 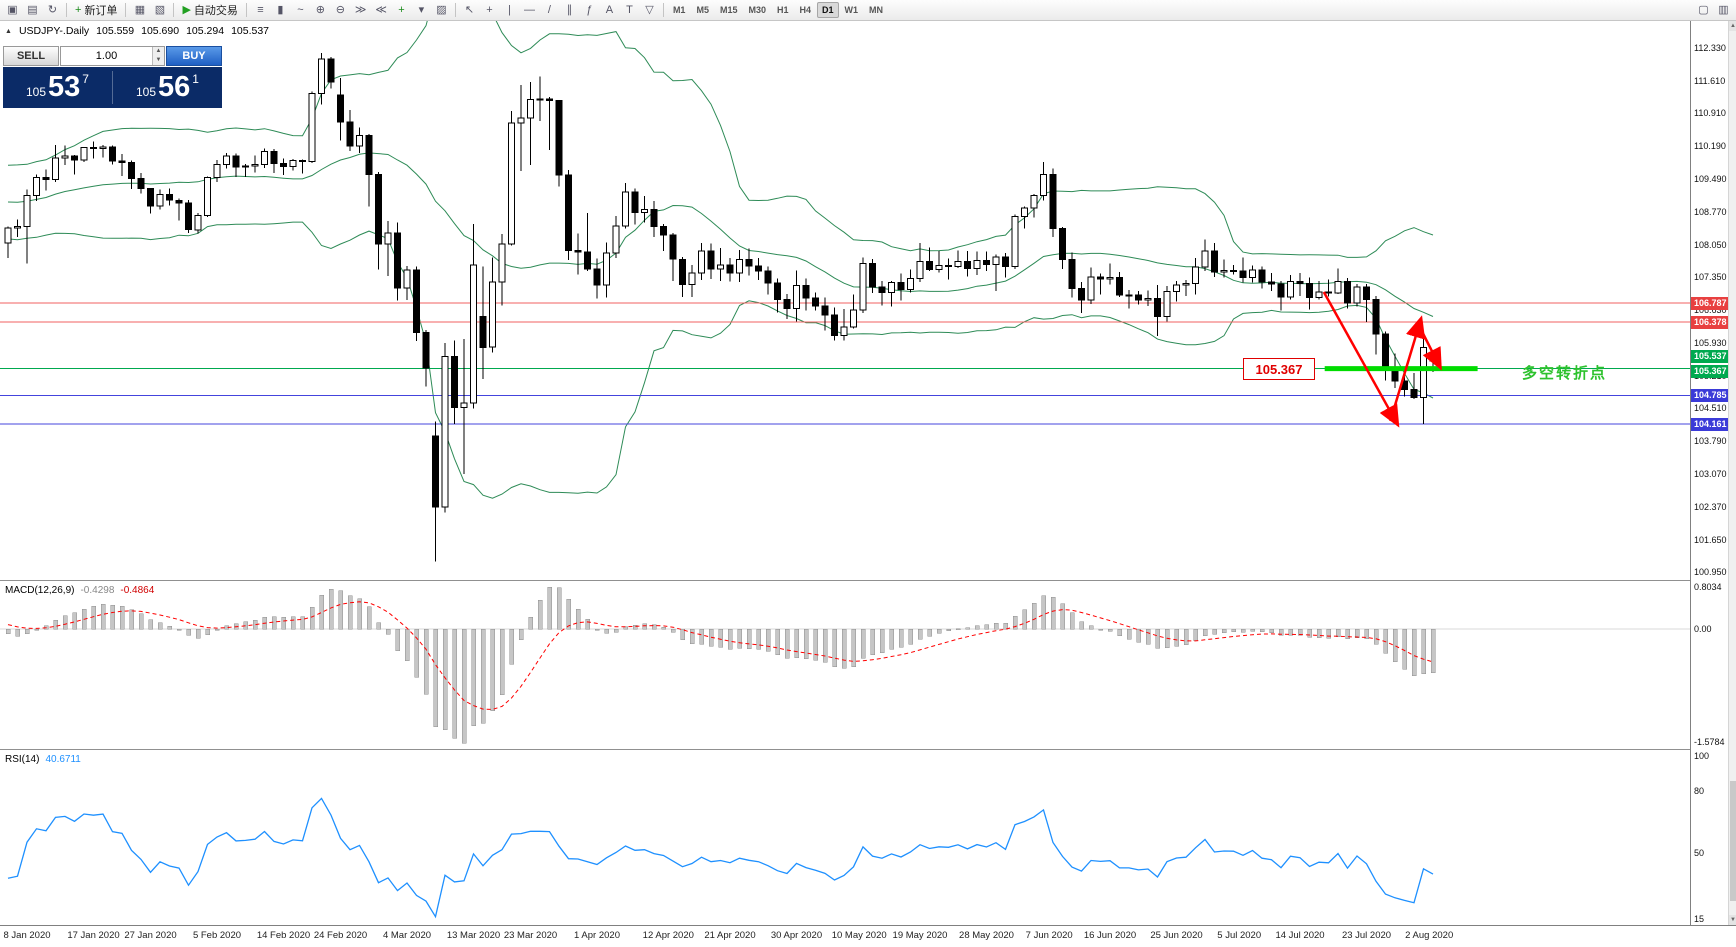 I want to click on fibonacci-icon: ƒ, so click(x=589, y=10).